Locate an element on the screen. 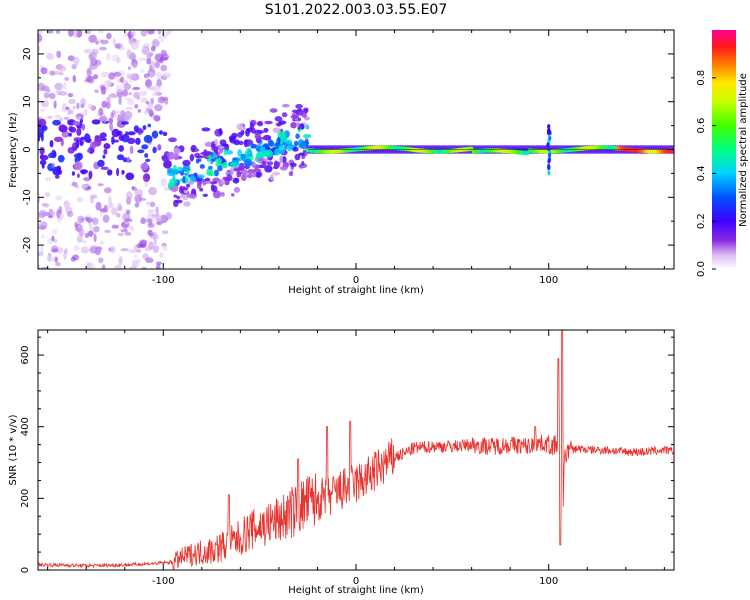 The height and width of the screenshot is (600, 750). y-tick-label: 20 is located at coordinates (27, 54).